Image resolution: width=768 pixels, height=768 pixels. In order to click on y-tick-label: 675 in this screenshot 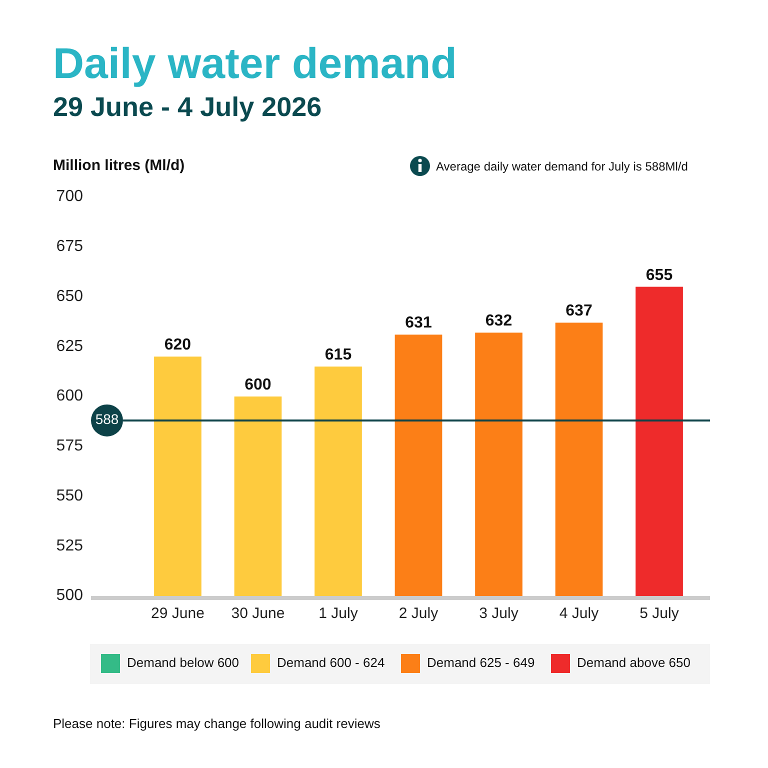, I will do `click(70, 247)`.